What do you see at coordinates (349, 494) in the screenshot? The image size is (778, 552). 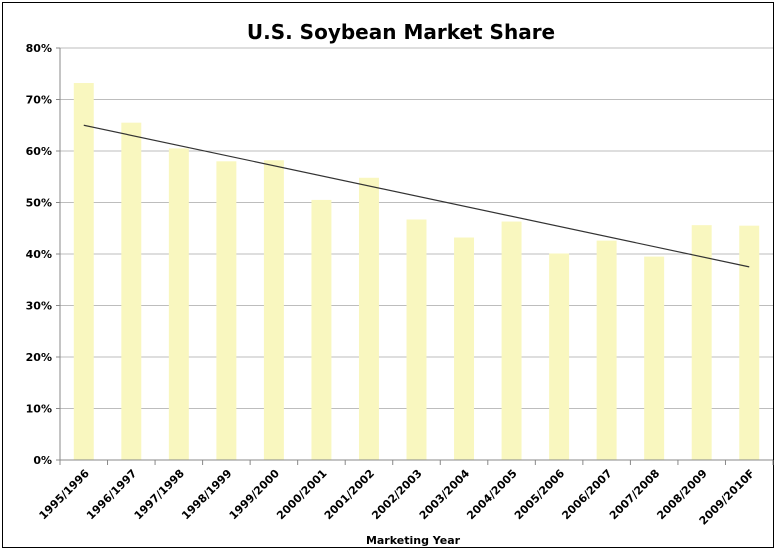 I see `x-tick-label: 2001/2002` at bounding box center [349, 494].